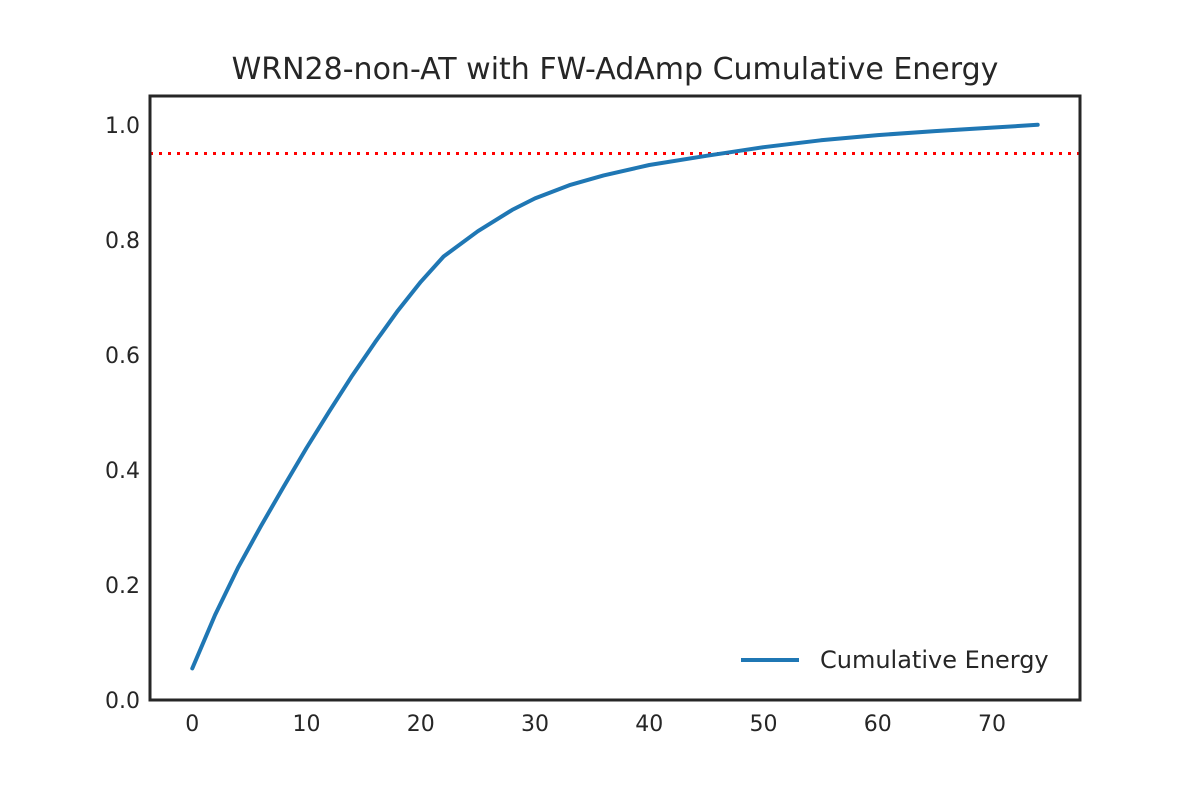  Describe the element at coordinates (649, 724) in the screenshot. I see `x-tick-label: 40` at that location.